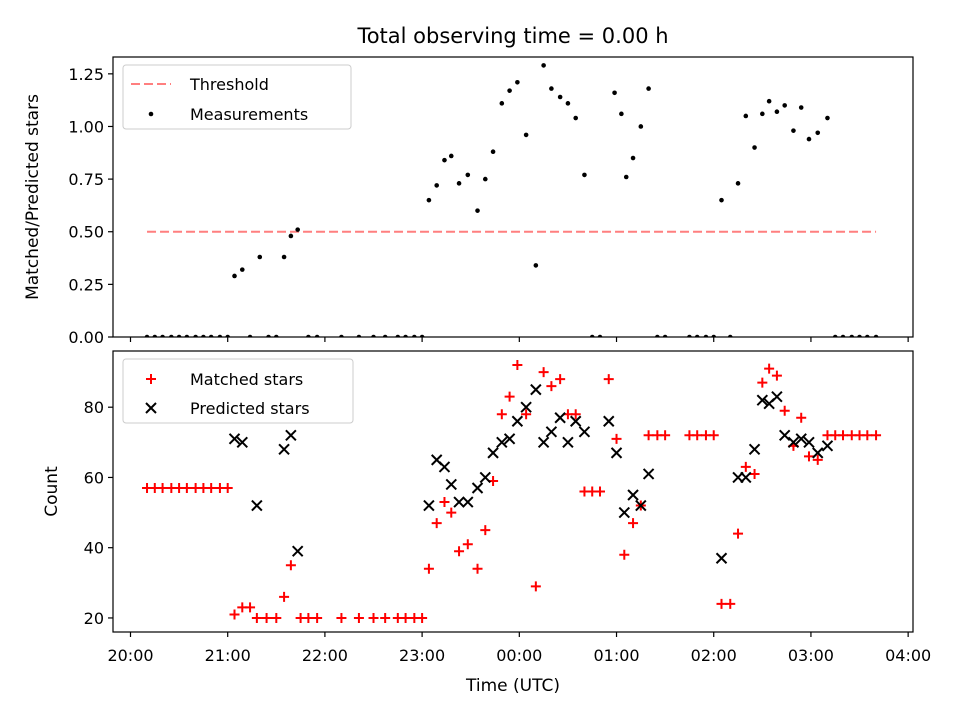  I want to click on y-tick-label: 0.75, so click(86, 179).